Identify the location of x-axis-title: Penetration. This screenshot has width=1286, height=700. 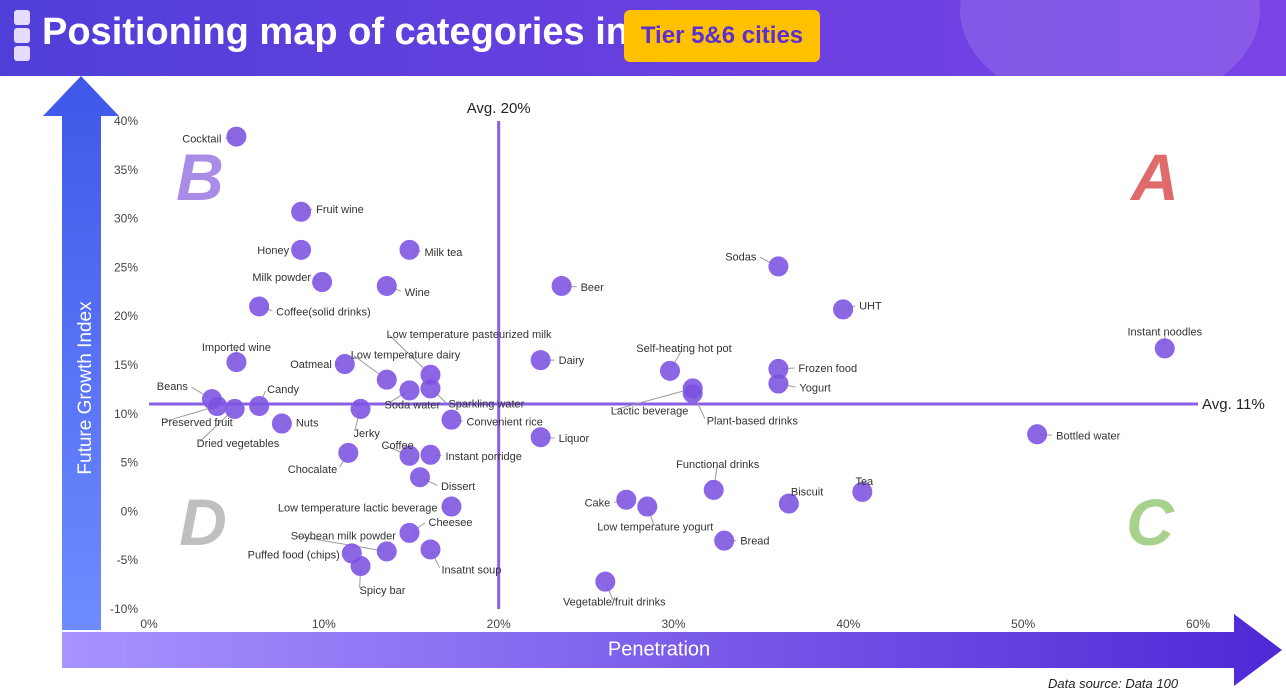
(659, 649).